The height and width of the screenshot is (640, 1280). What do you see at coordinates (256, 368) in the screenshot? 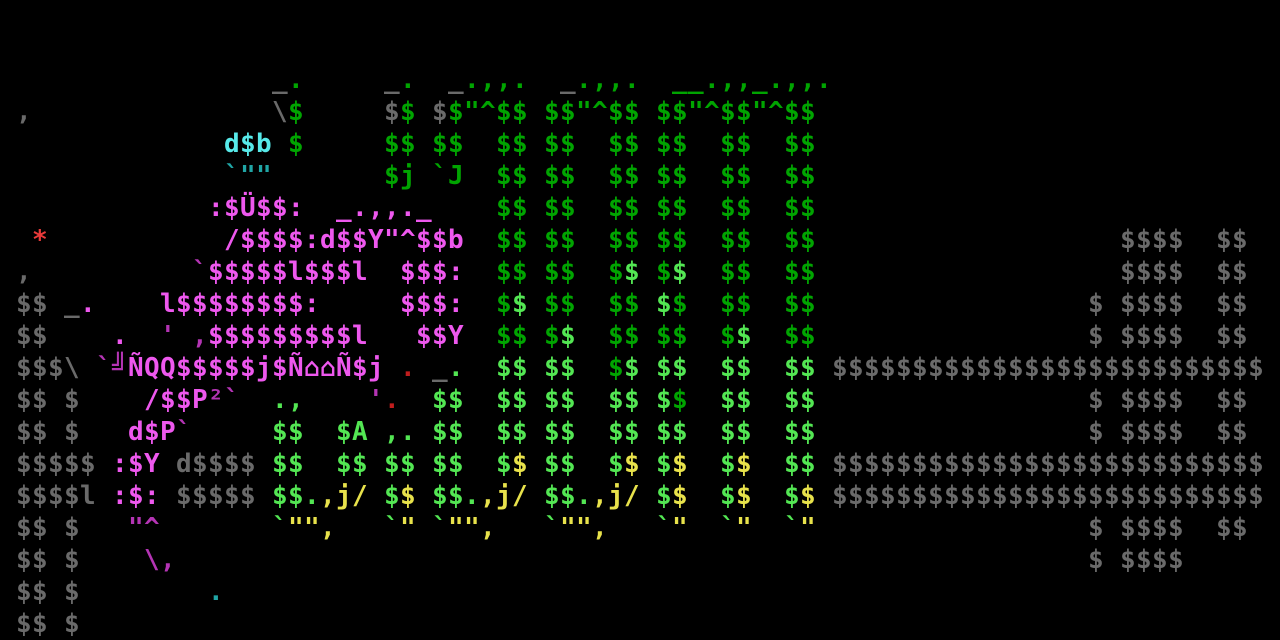
I see `art-run: ÑQQ$$$$$j$Ñ⌂⌂Ñ$j` at bounding box center [256, 368].